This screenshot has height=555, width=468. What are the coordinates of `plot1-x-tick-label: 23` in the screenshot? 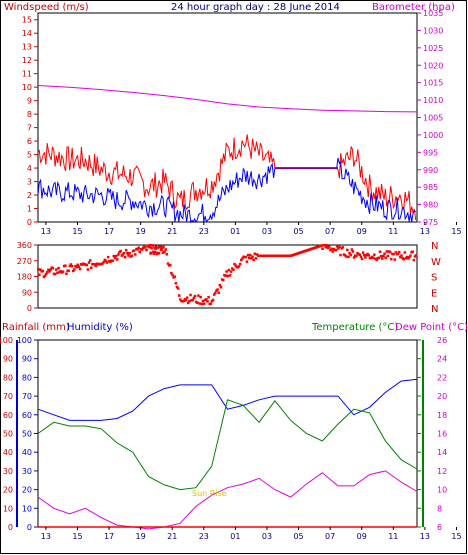 It's located at (204, 231).